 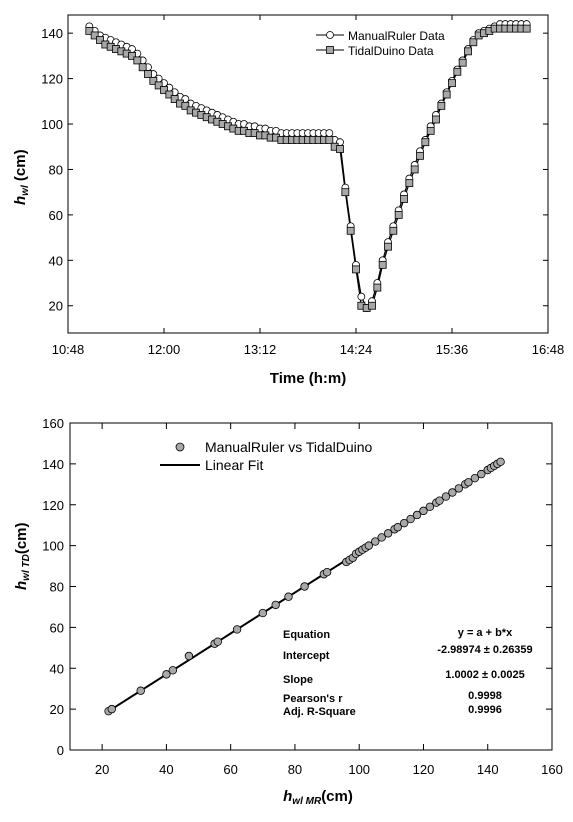 I want to click on top-y-tick-label: 120, so click(x=52, y=79).